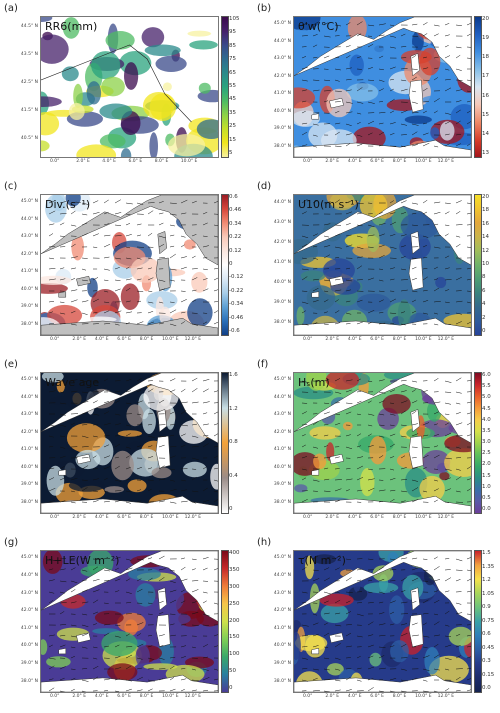  What do you see at coordinates (129, 443) in the screenshot?
I see `map-area: Wave age` at bounding box center [129, 443].